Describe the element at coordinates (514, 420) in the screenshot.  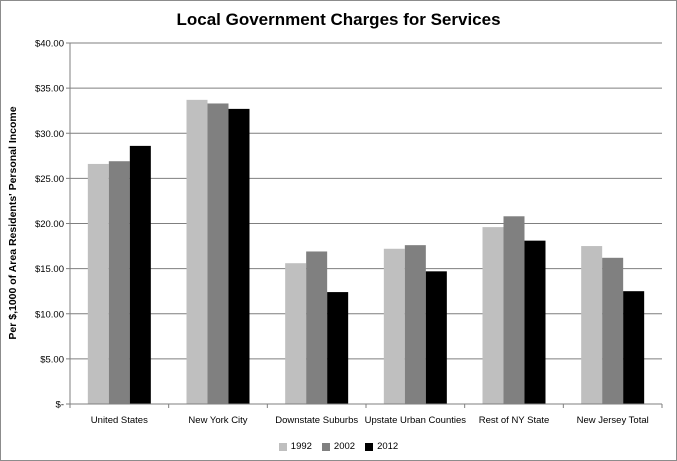
I see `x-tick-label: Rest of NY State` at that location.